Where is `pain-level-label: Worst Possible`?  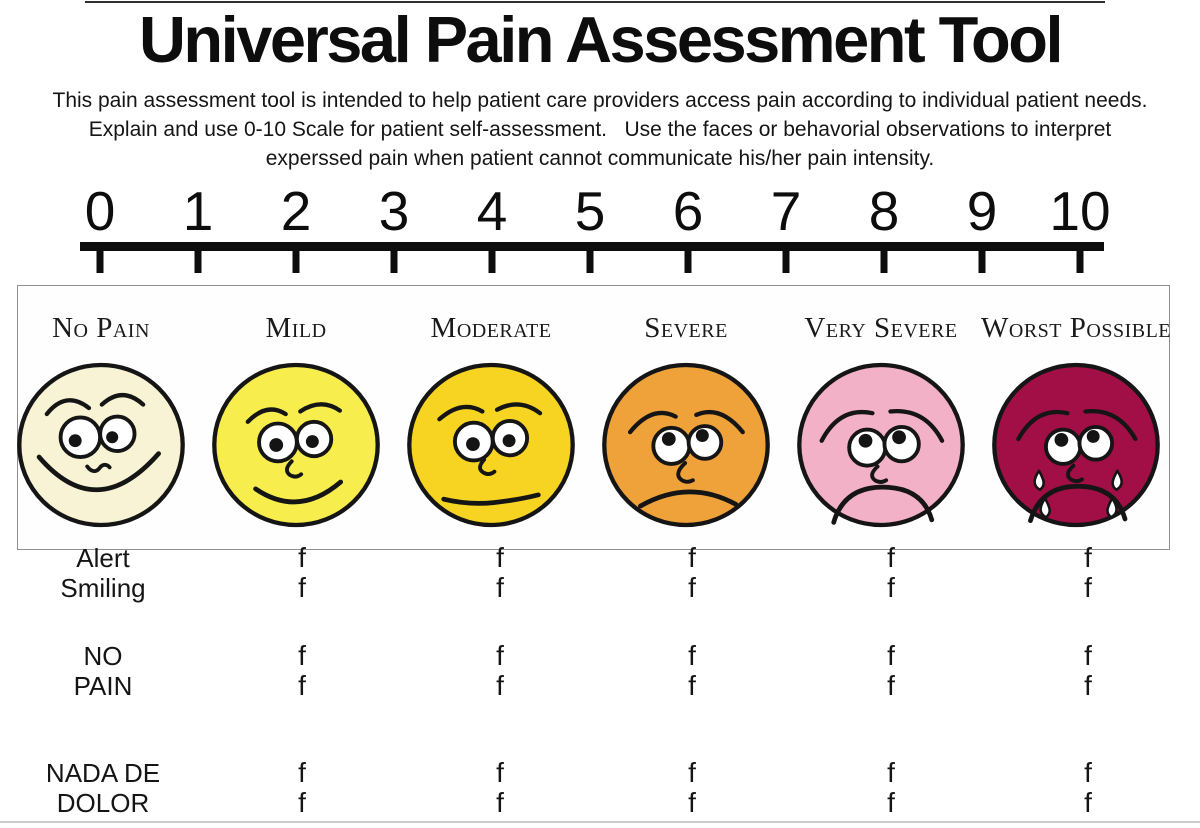
pain-level-label: Worst Possible is located at coordinates (1076, 328).